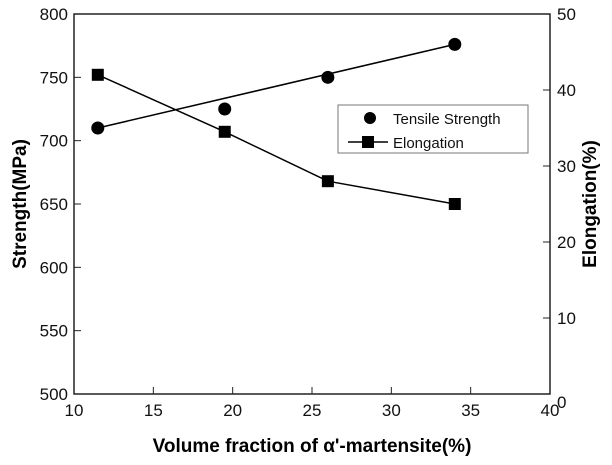 The image size is (612, 465). I want to click on y-right-axis-title: Elongation(%), so click(590, 204).